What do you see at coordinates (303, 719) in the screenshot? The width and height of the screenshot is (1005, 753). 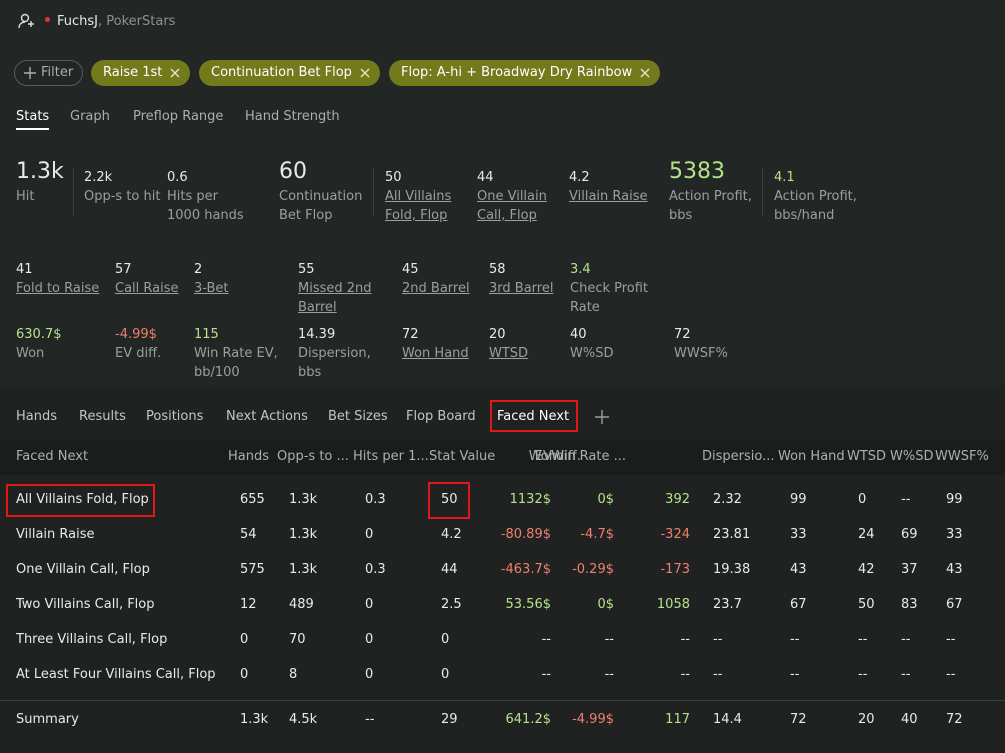 I see `cell: 4.5k` at bounding box center [303, 719].